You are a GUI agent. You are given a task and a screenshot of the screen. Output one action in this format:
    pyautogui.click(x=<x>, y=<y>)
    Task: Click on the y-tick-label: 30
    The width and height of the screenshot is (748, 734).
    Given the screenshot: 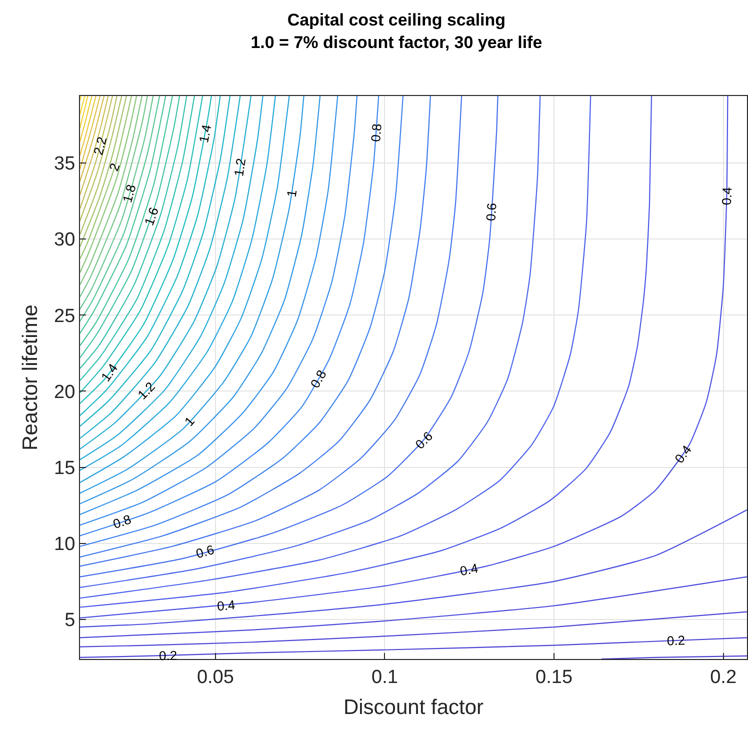 What is the action you would take?
    pyautogui.click(x=65, y=240)
    